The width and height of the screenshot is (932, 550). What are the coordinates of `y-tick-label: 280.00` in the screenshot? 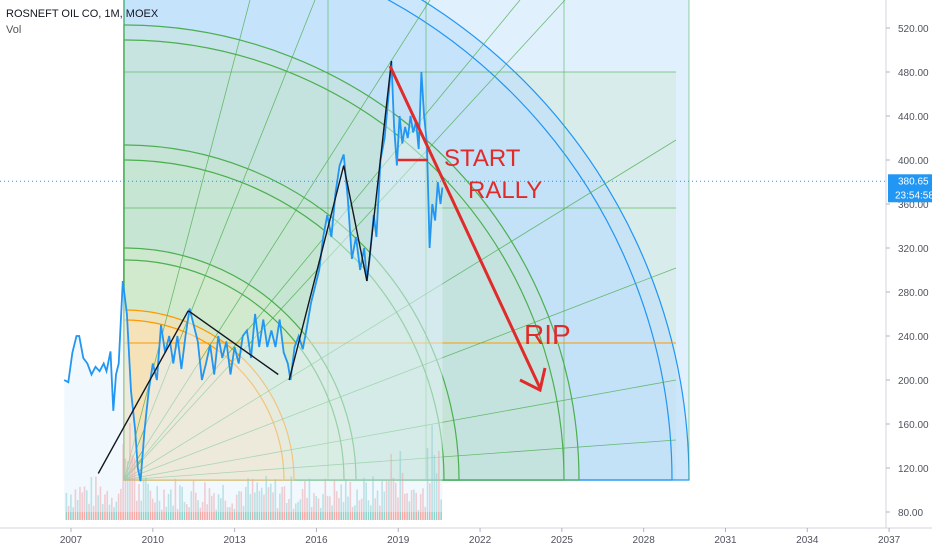 It's located at (913, 293).